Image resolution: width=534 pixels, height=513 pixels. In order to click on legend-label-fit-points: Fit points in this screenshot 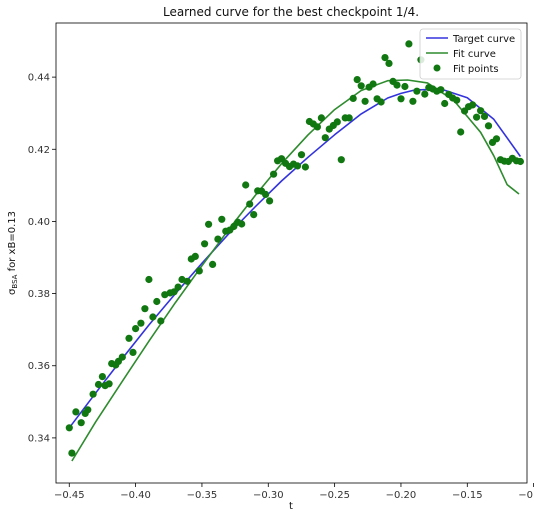, I will do `click(476, 69)`.